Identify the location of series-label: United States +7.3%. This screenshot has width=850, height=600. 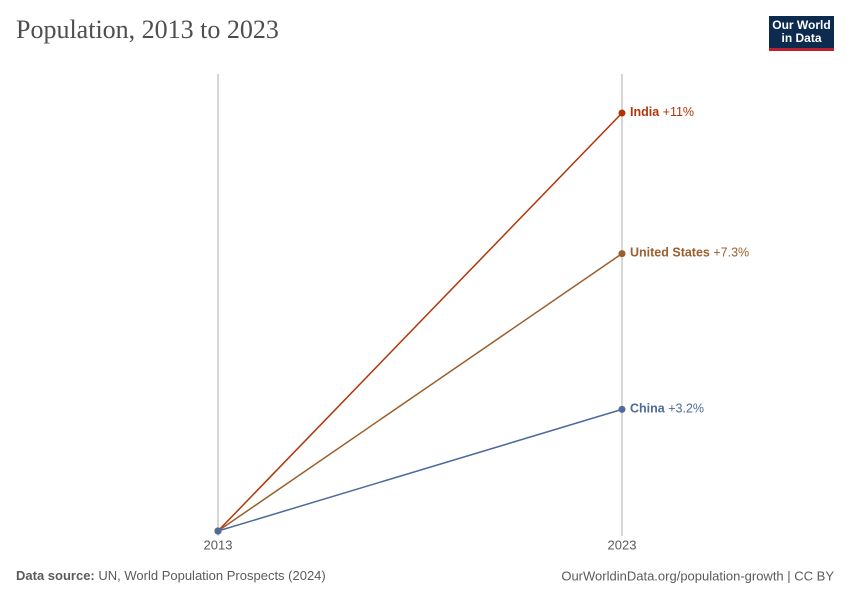
(689, 253).